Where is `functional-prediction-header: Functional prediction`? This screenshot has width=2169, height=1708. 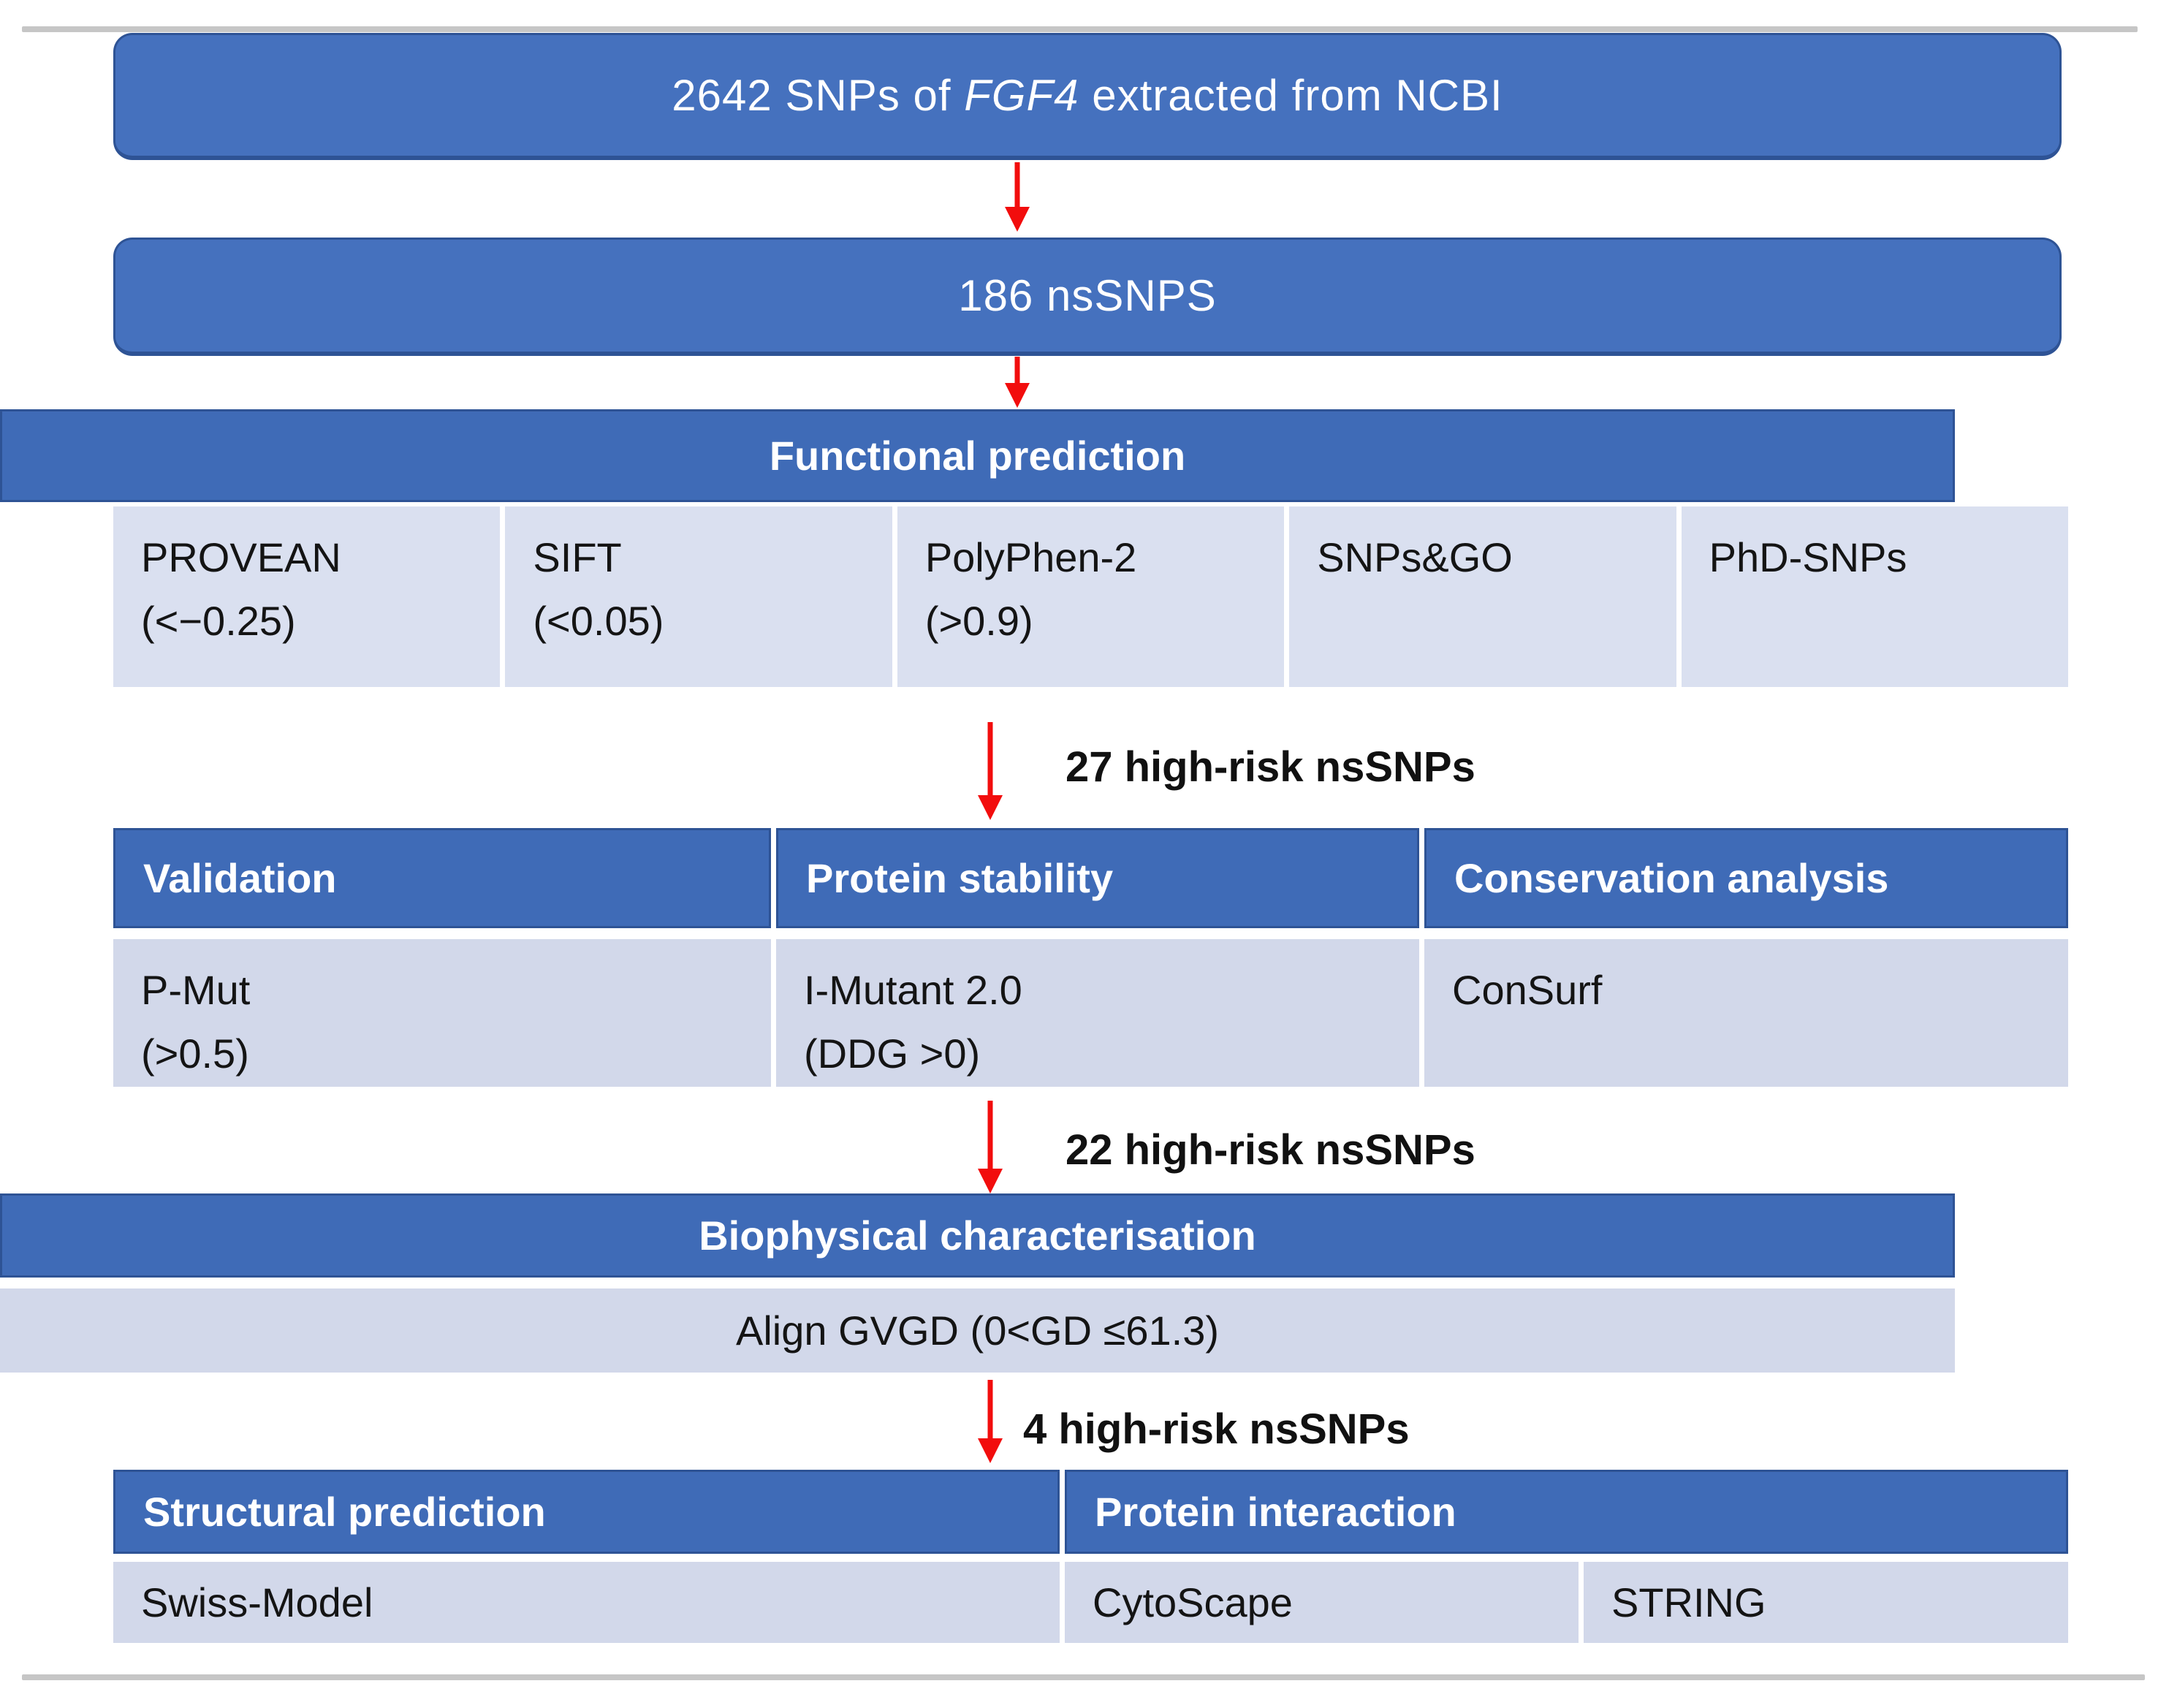 functional-prediction-header: Functional prediction is located at coordinates (977, 455).